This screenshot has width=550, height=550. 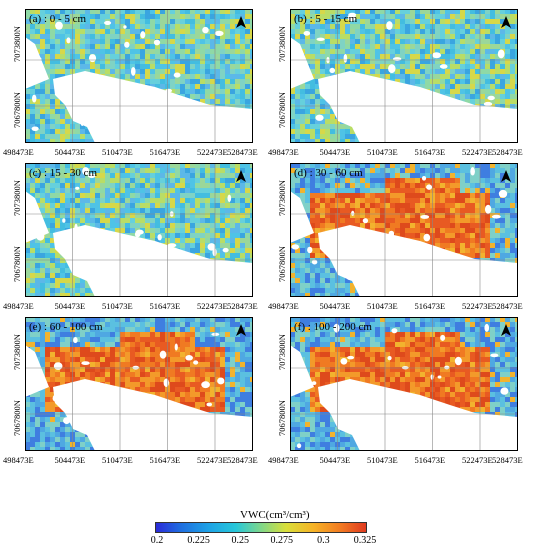 I want to click on panel-label: (b) : 5 - 15 cm, so click(x=326, y=19).